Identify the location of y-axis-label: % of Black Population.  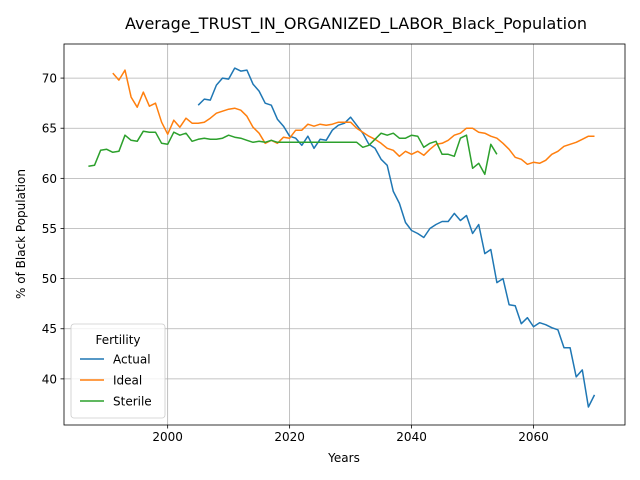
(21, 234).